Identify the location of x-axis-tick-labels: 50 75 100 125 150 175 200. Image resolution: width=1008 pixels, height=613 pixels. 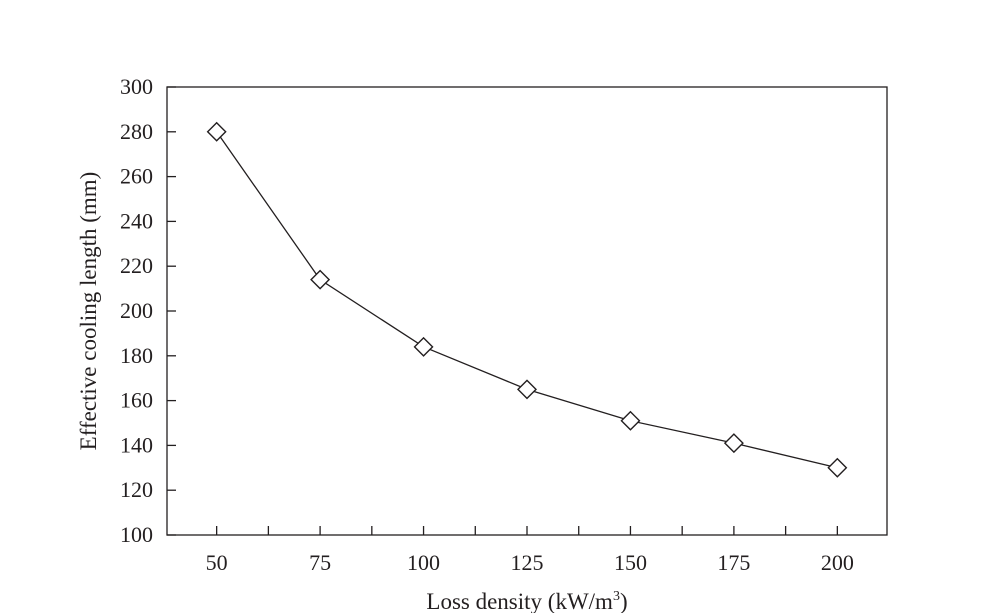
(530, 562).